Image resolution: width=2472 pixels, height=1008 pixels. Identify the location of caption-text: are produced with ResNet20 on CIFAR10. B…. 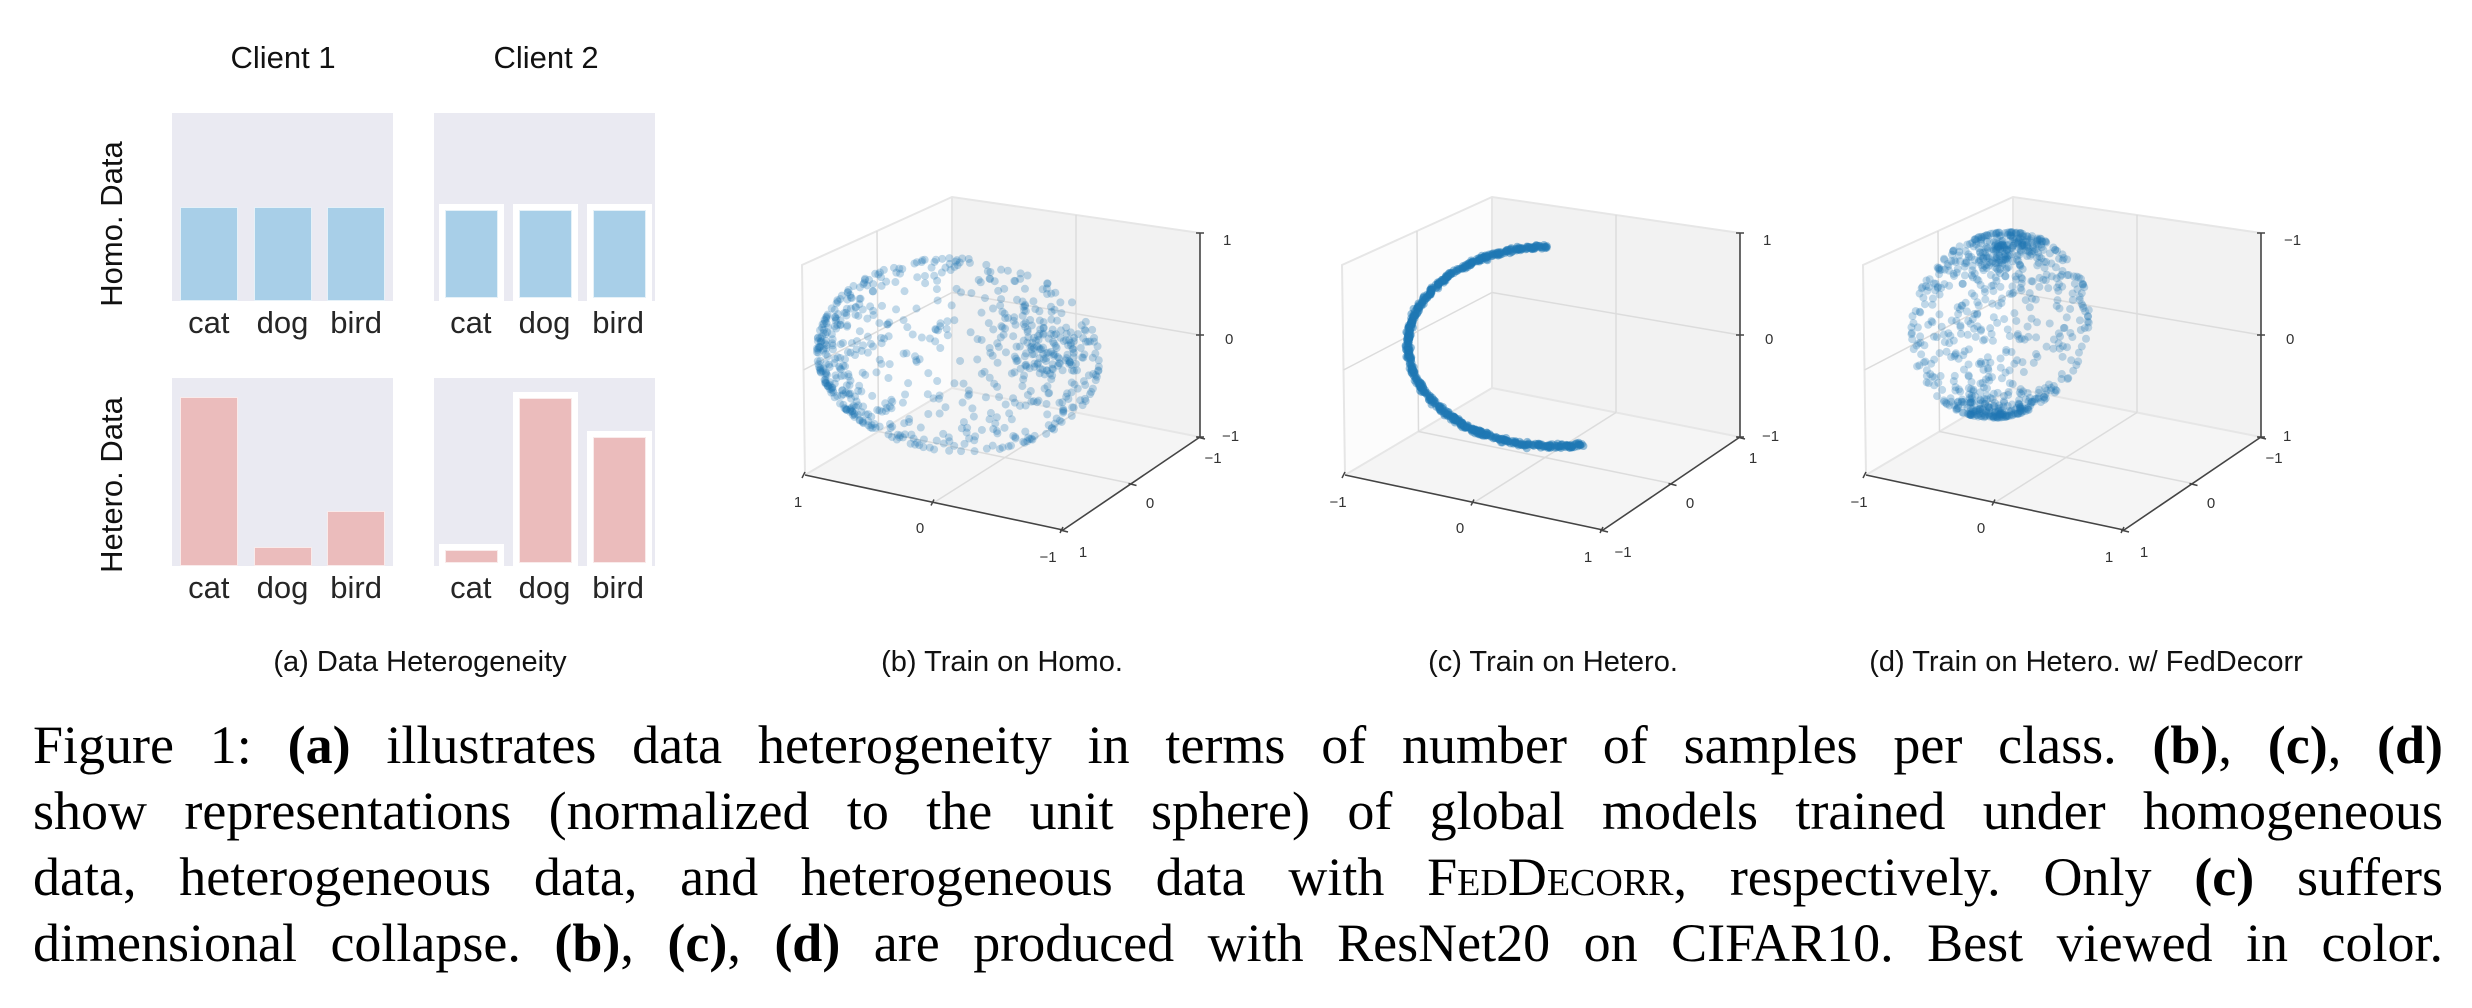
(1642, 943).